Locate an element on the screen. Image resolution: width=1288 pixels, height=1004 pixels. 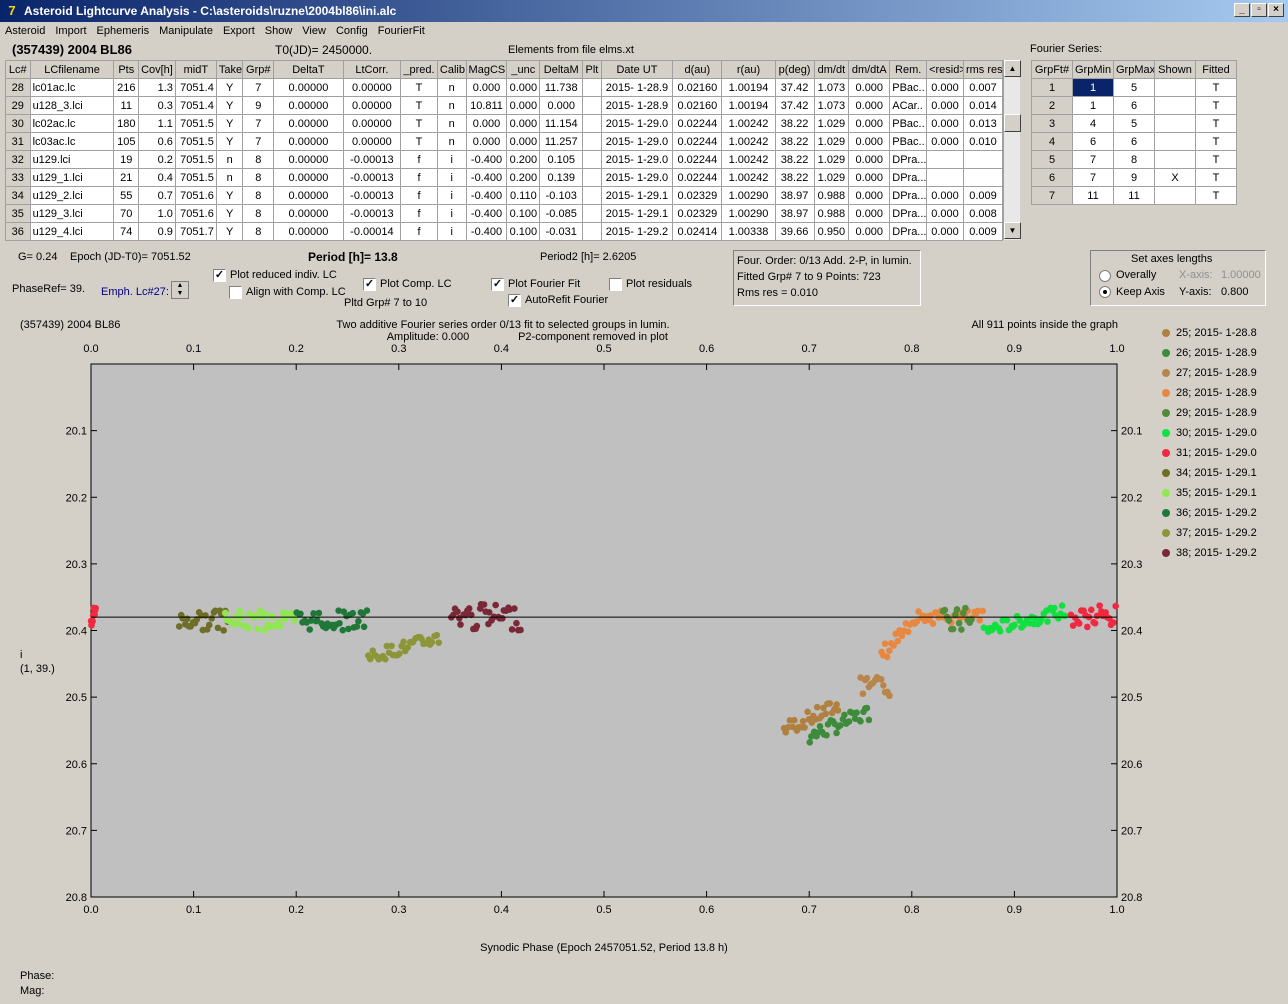
plot-residuals-checkbox is located at coordinates (615, 284).